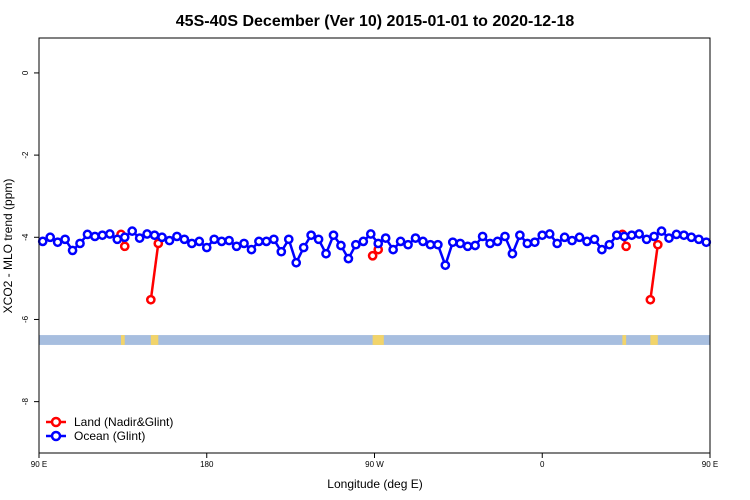 The width and height of the screenshot is (750, 500). Describe the element at coordinates (542, 464) in the screenshot. I see `x-tick-label: 0` at that location.